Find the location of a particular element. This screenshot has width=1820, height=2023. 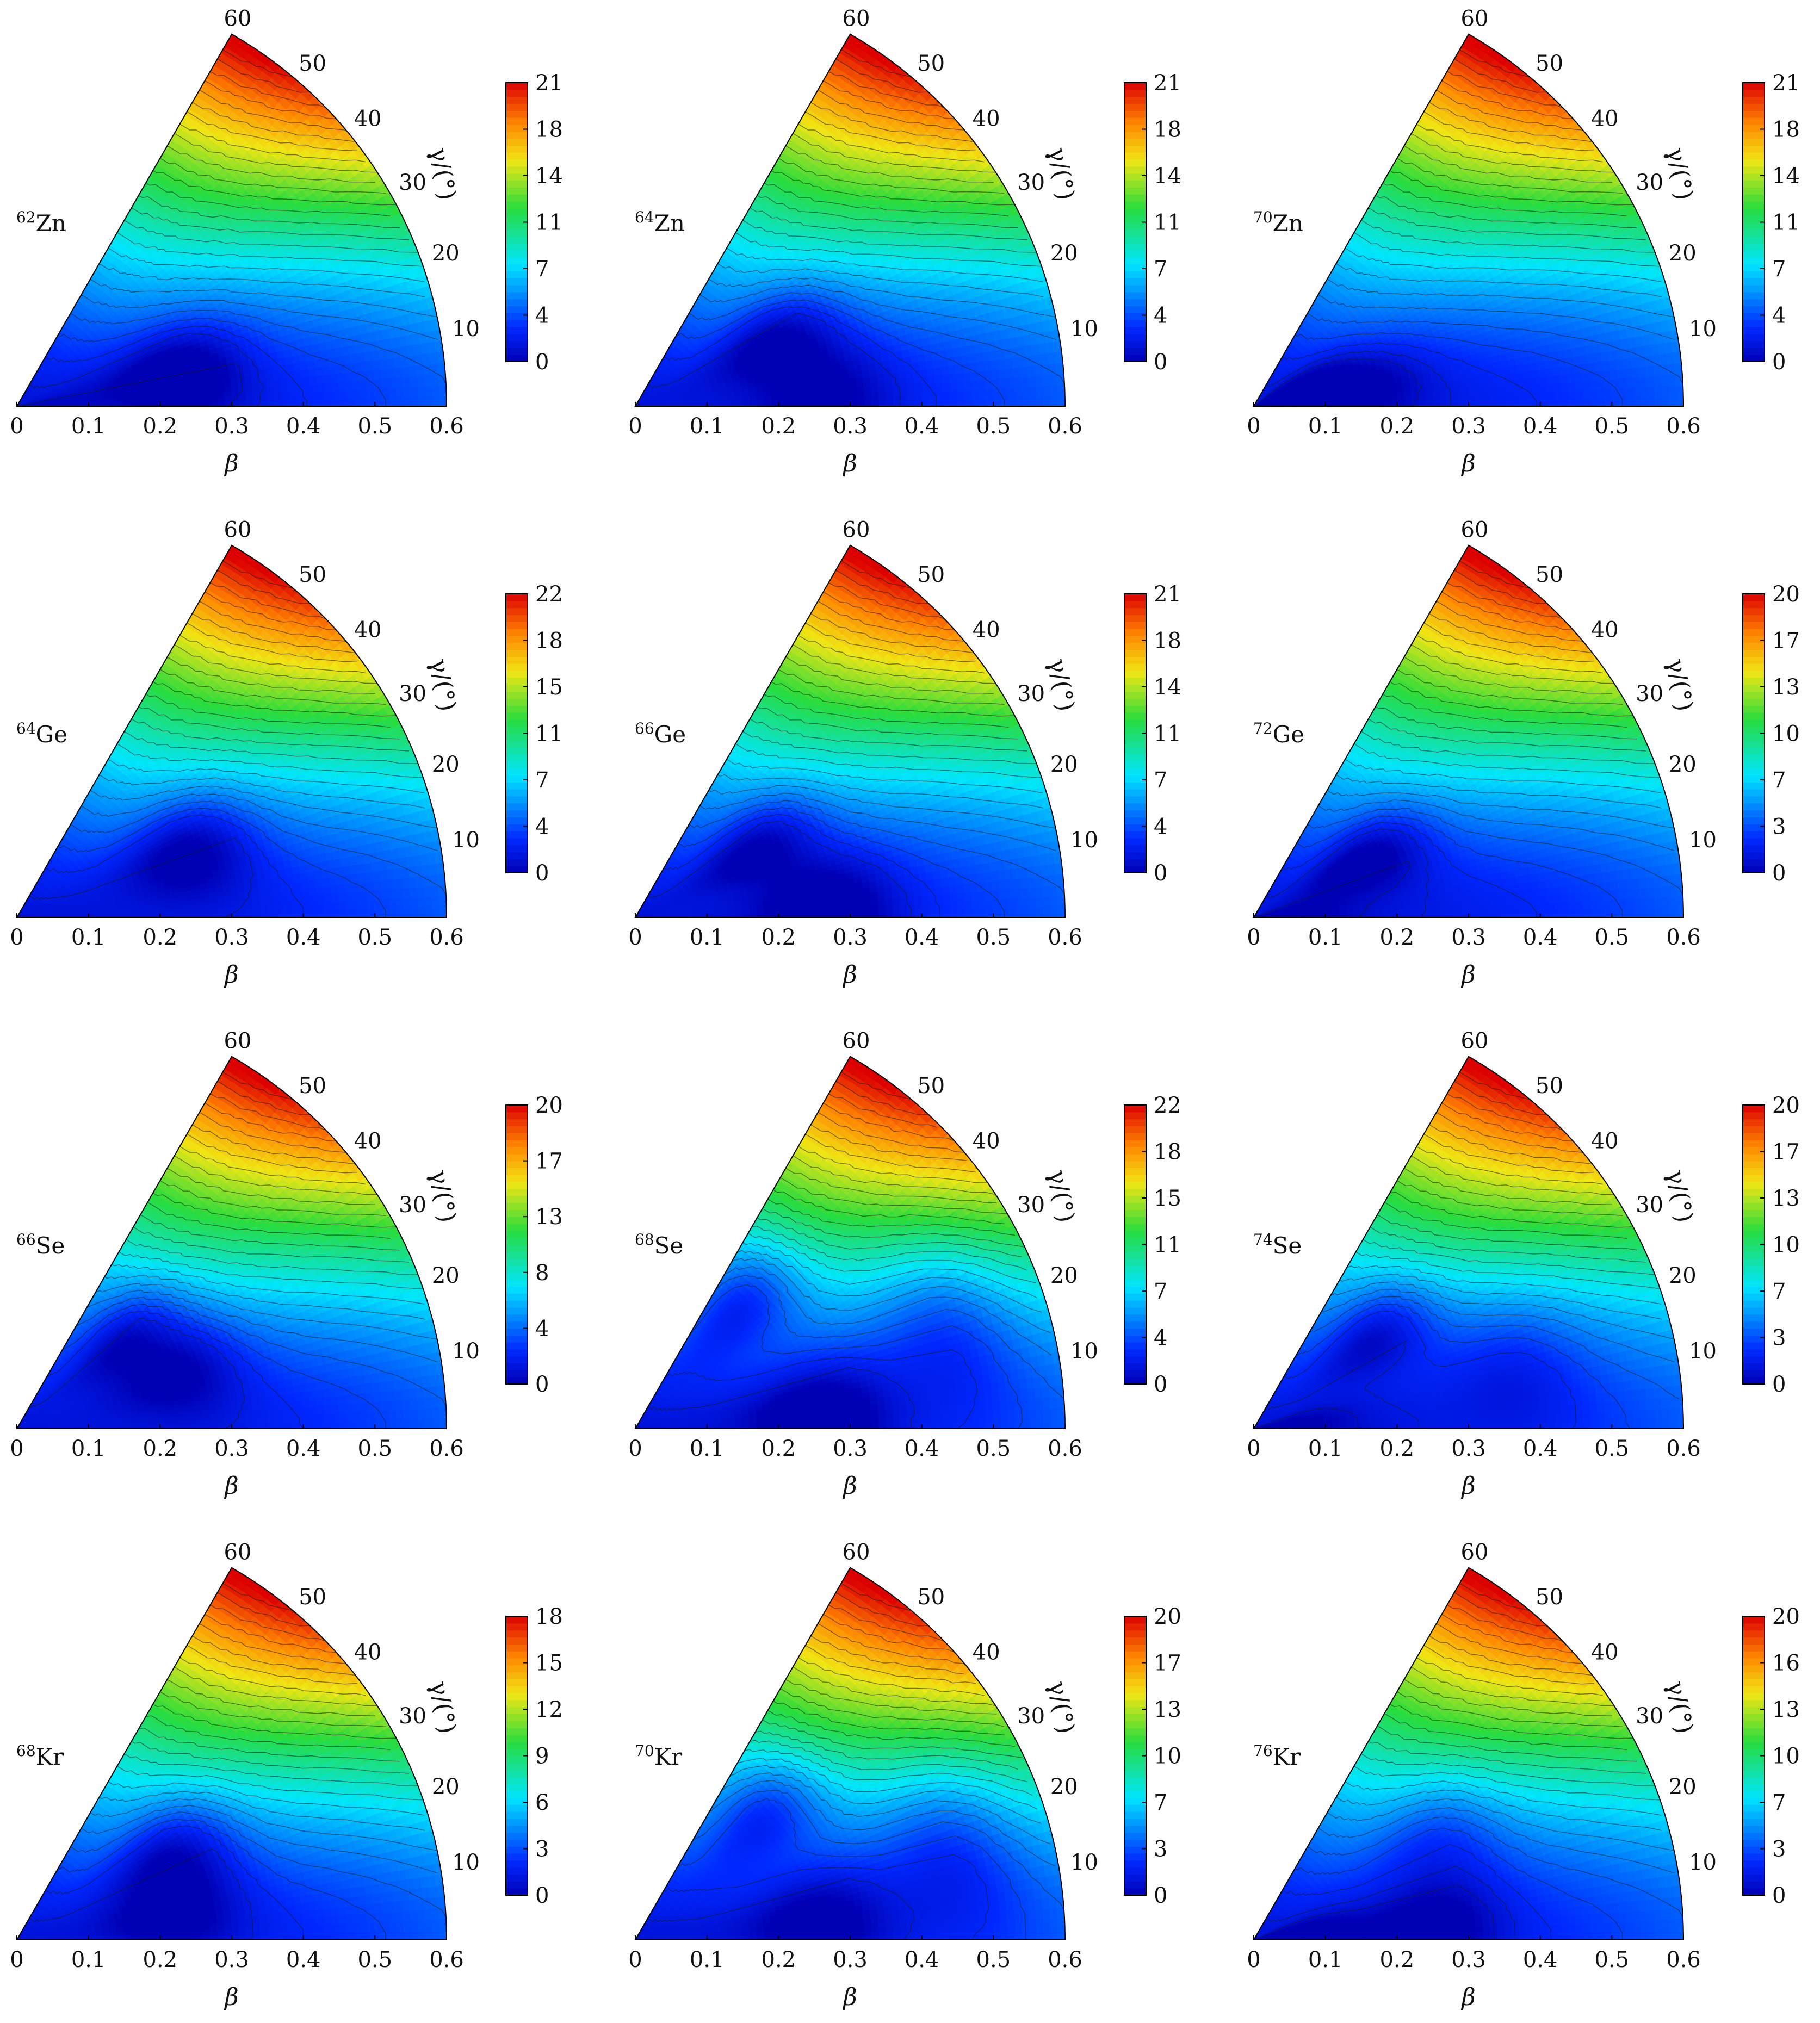

colorbar: 20 17 13 10 7 3 0 is located at coordinates (1152, 1756).